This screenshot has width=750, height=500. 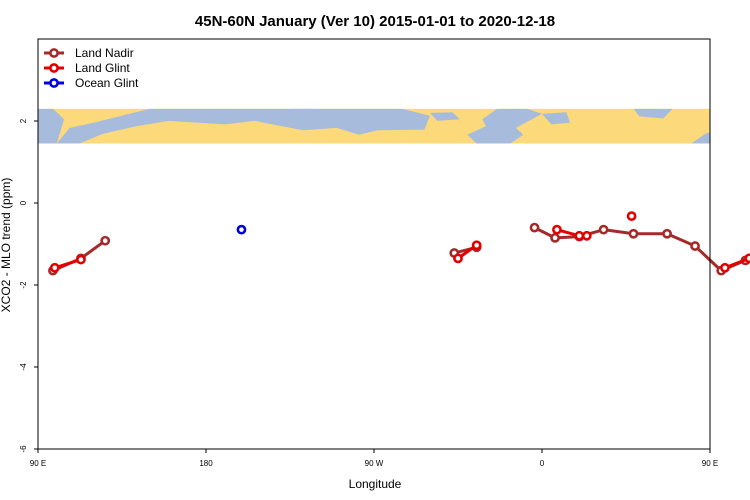 I want to click on x-tick-label: 90 W, so click(x=374, y=463).